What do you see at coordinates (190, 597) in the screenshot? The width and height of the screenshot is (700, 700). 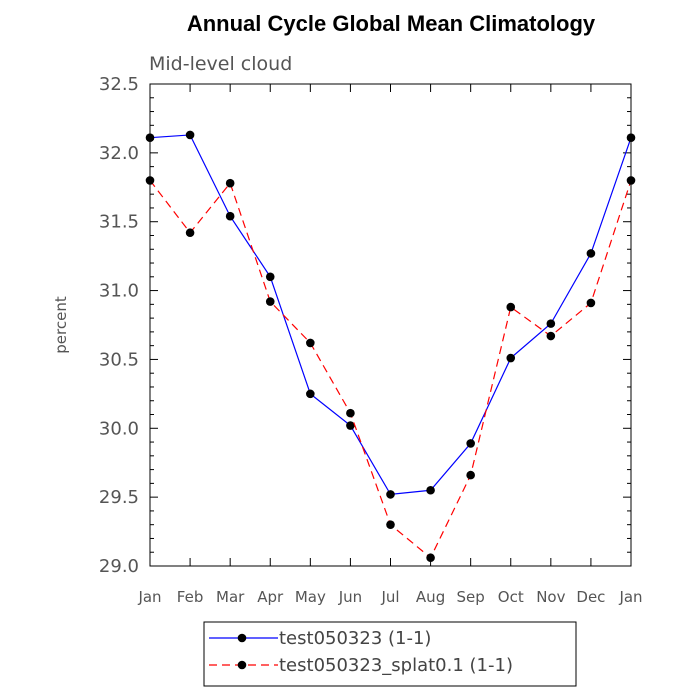 I see `x-tick-label: Feb` at bounding box center [190, 597].